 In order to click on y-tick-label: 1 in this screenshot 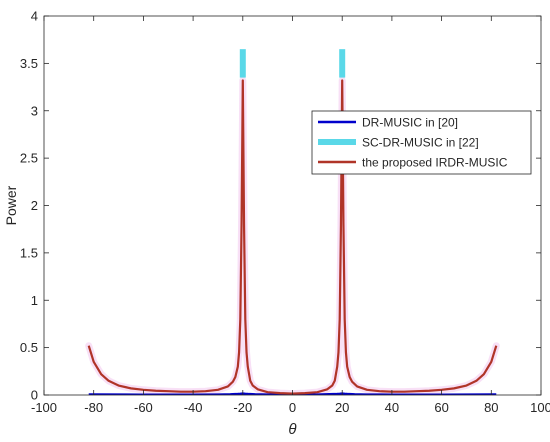, I will do `click(34, 300)`.